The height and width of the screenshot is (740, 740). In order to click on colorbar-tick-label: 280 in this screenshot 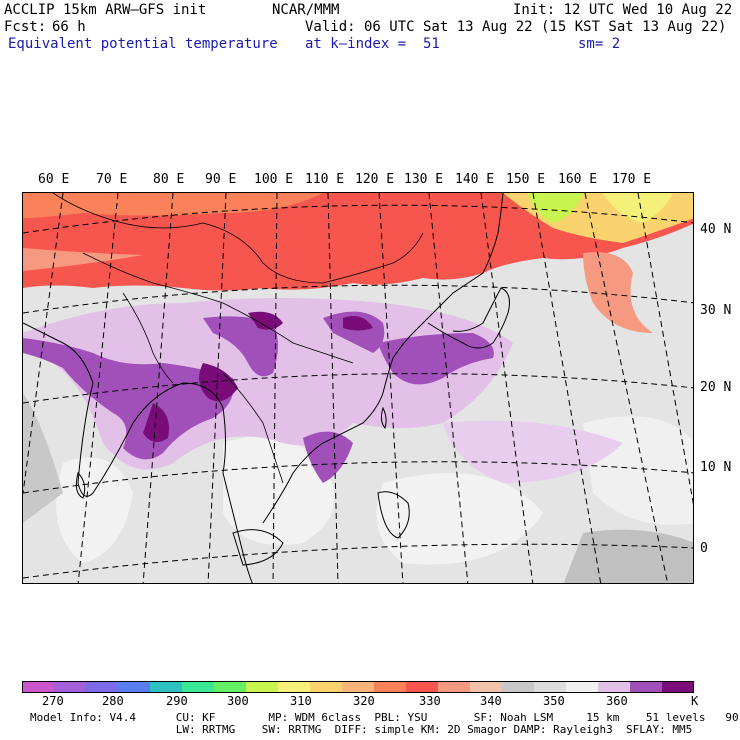, I will do `click(113, 701)`.